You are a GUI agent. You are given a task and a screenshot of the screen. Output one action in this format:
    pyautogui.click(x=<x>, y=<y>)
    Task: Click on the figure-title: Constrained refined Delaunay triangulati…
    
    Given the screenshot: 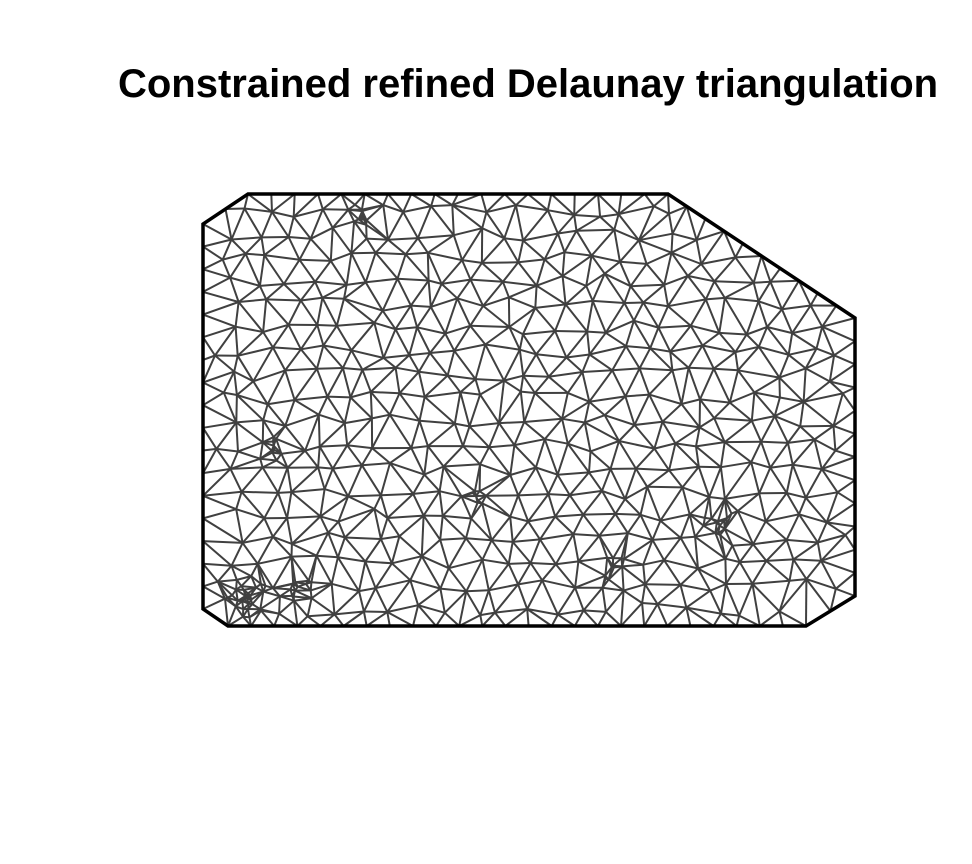 What is the action you would take?
    pyautogui.click(x=528, y=84)
    